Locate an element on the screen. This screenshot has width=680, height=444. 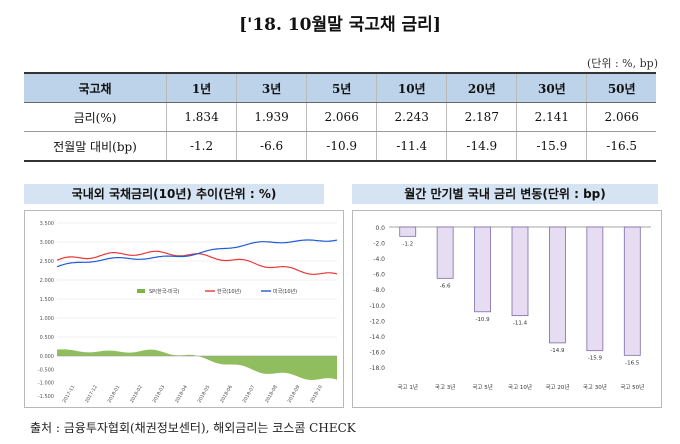
table-cell: 2.141 is located at coordinates (551, 117).